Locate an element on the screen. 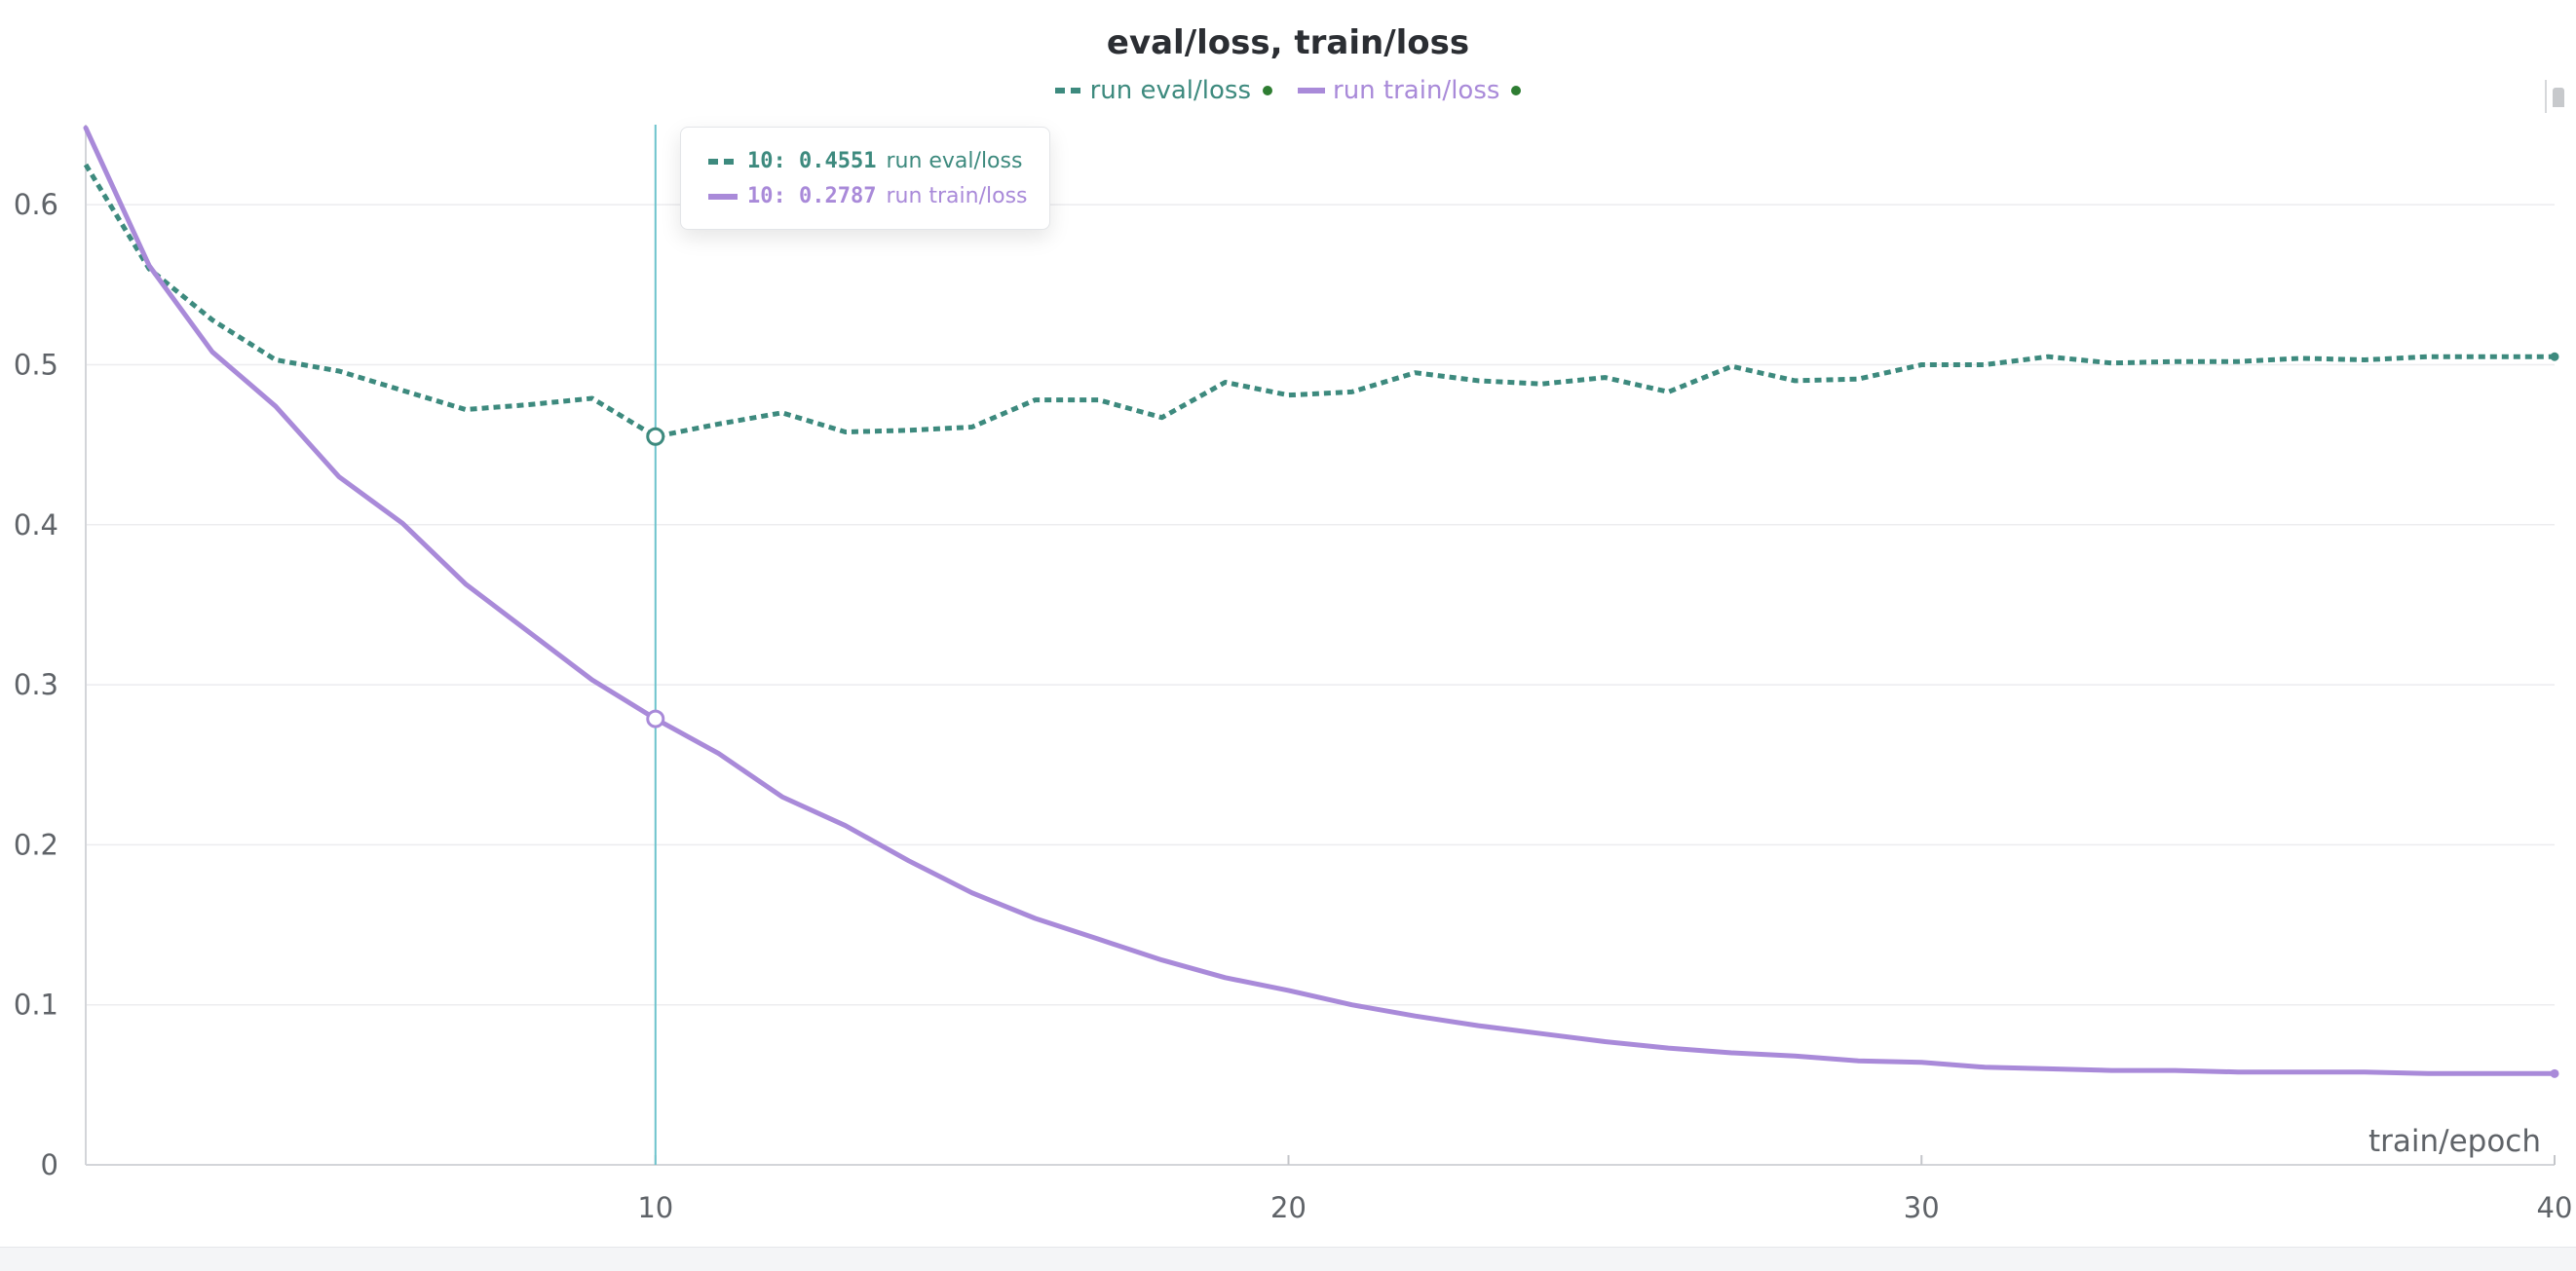  legend-label-eval: run eval/loss is located at coordinates (1170, 91).